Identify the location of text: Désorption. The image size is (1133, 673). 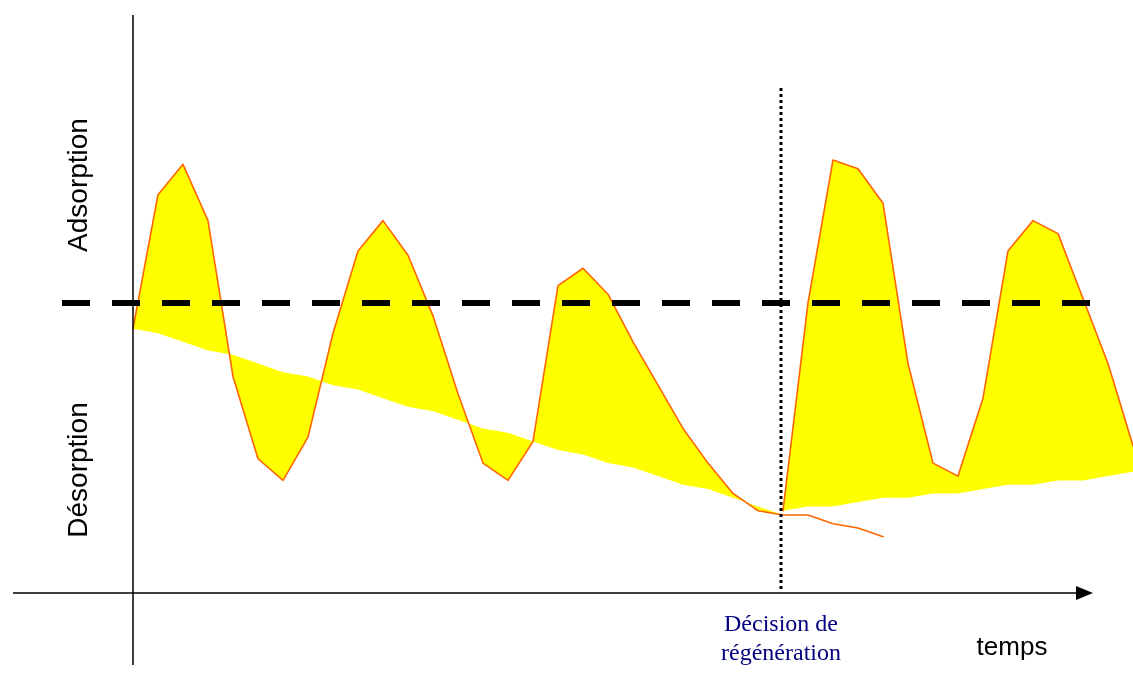
(77, 470).